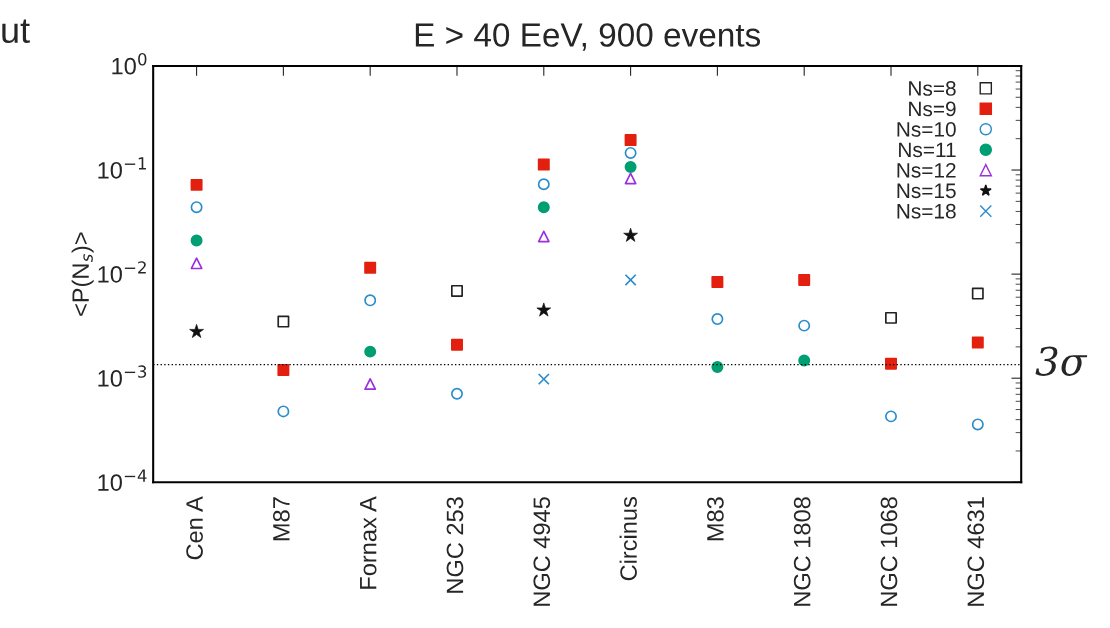 Image resolution: width=1110 pixels, height=628 pixels. What do you see at coordinates (926, 191) in the screenshot?
I see `legend-label: Ns=15` at bounding box center [926, 191].